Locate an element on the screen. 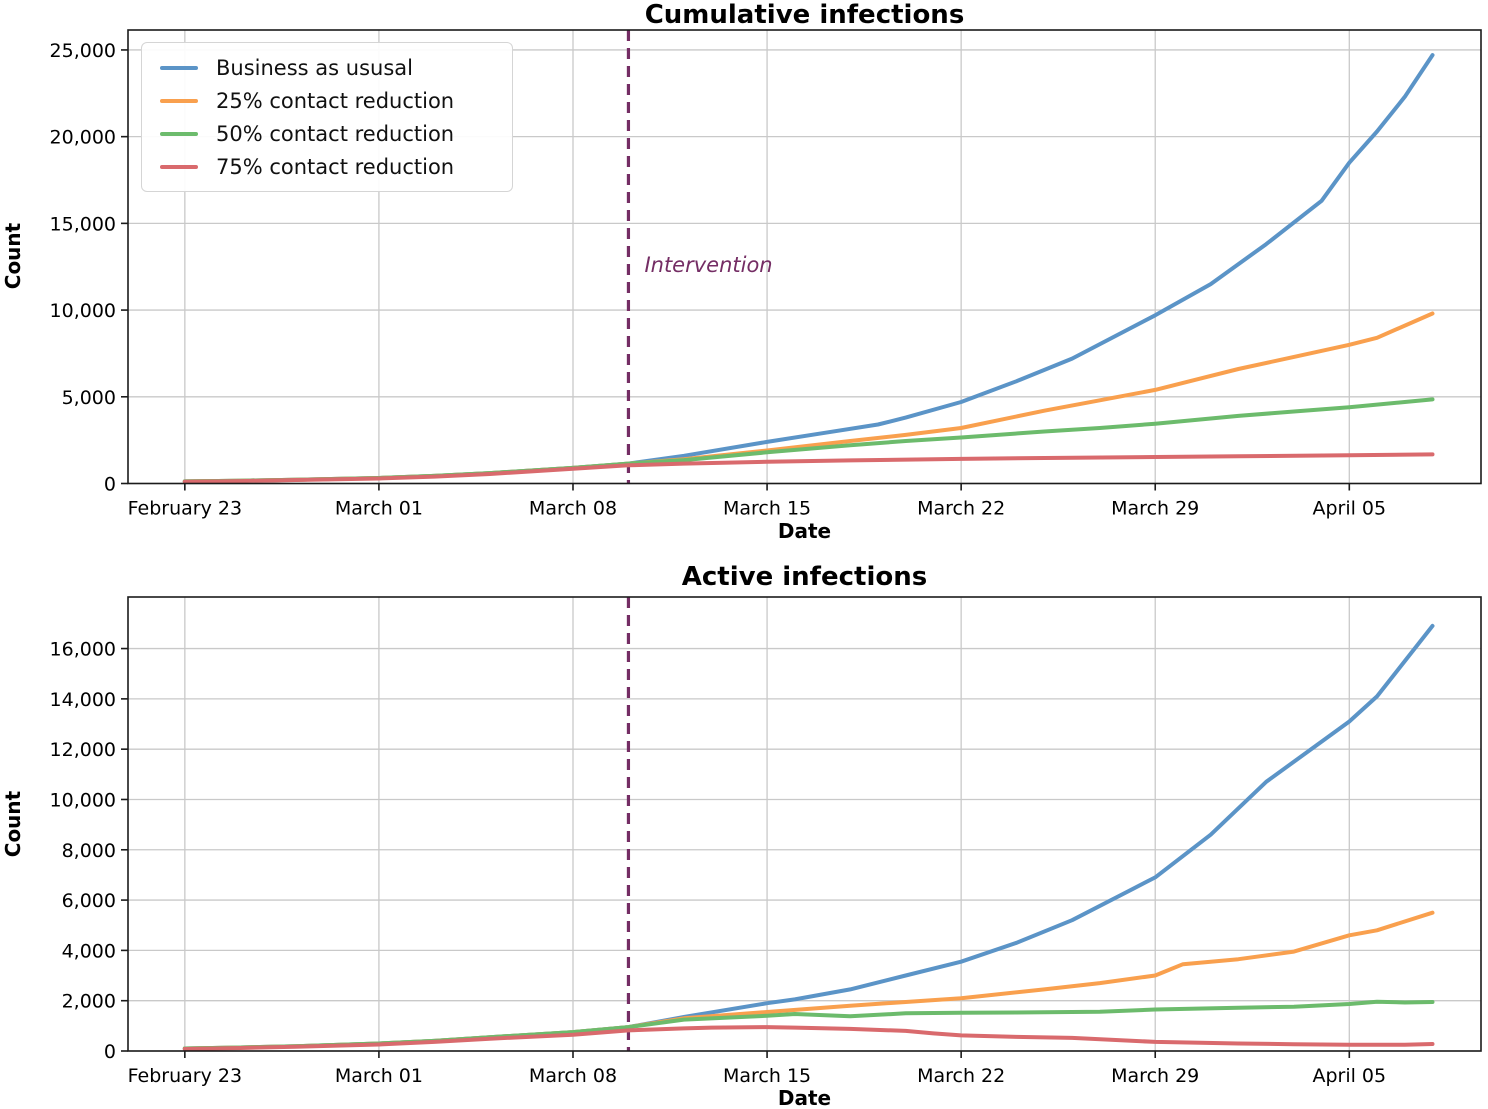 This screenshot has width=1488, height=1109. x-axis-label-cumulative: Date is located at coordinates (804, 531).